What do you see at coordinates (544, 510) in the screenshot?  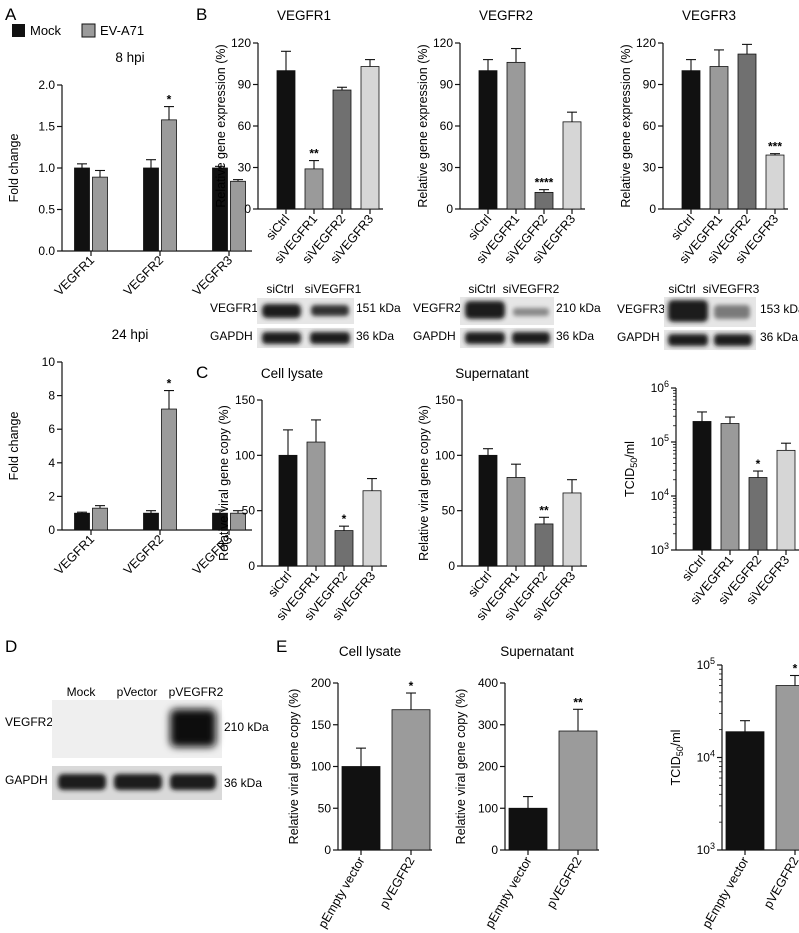 I see `significance-marker: **` at bounding box center [544, 510].